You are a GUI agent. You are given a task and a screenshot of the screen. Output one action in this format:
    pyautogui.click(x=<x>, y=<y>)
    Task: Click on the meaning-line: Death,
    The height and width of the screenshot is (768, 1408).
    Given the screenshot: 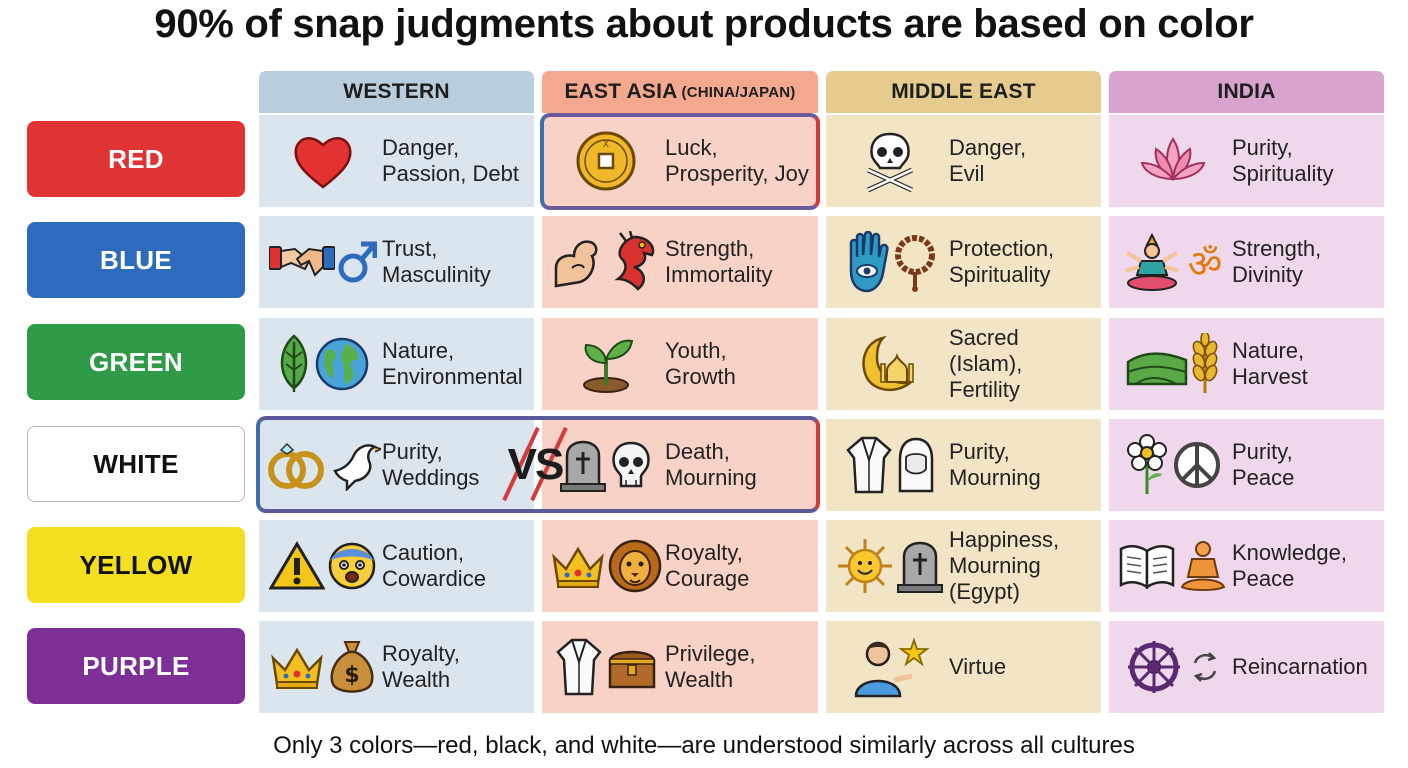 What is the action you would take?
    pyautogui.click(x=697, y=451)
    